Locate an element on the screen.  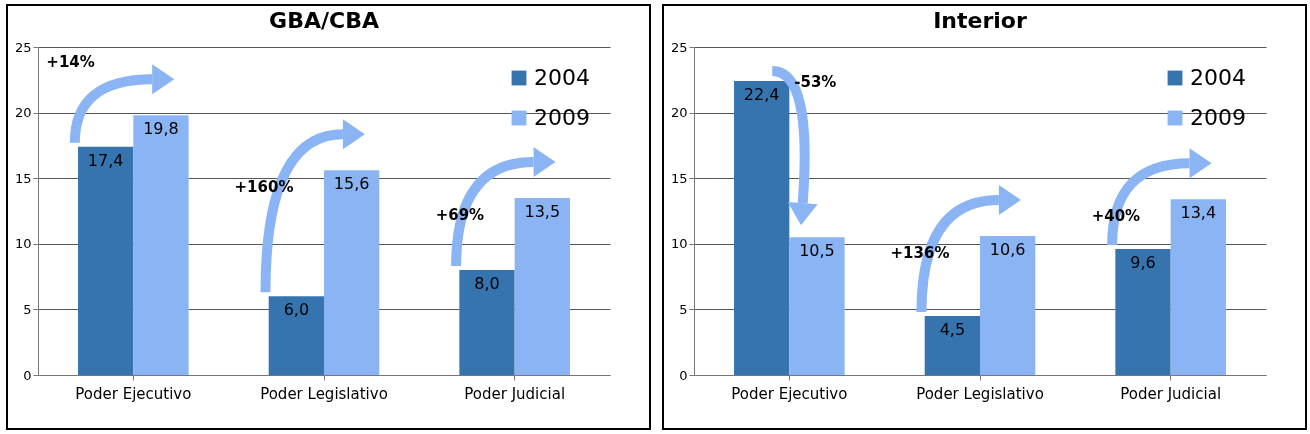
annotation: +69% is located at coordinates (460, 214).